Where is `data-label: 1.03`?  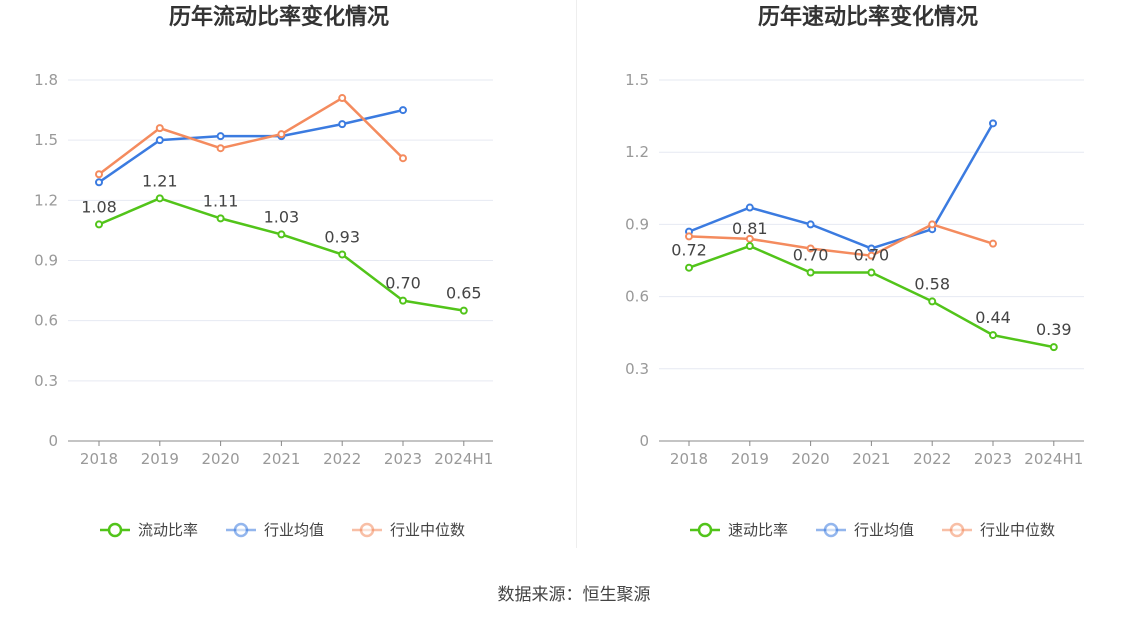
data-label: 1.03 is located at coordinates (282, 216).